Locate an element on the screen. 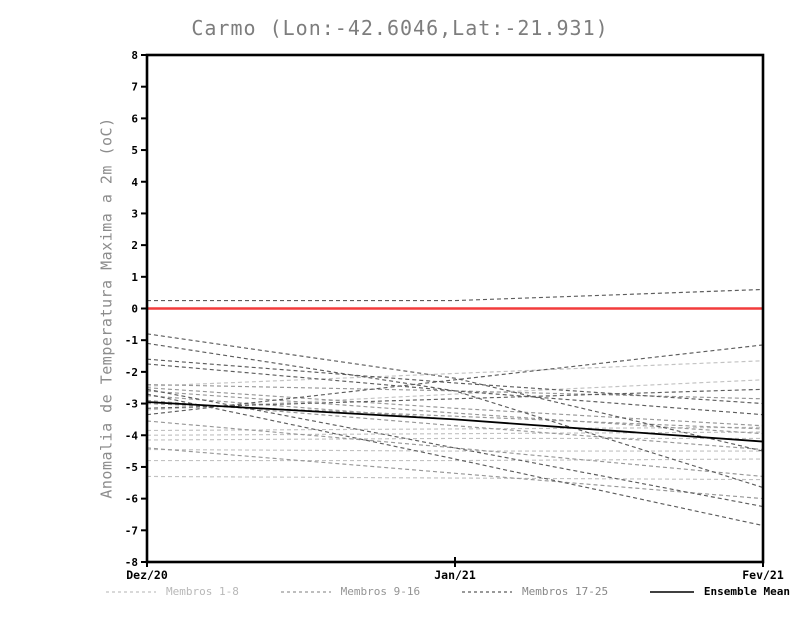 The height and width of the screenshot is (618, 800). x-axis-tick-label: Dez/20 is located at coordinates (147, 575).